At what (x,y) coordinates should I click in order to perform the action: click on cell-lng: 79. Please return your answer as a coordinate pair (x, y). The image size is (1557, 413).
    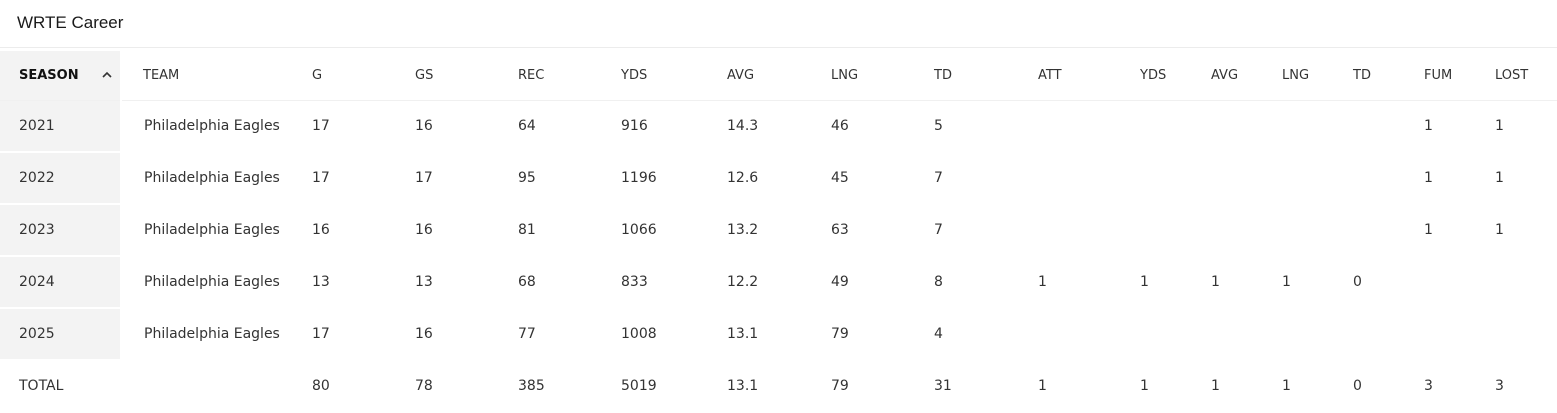
    Looking at the image, I should click on (861, 386).